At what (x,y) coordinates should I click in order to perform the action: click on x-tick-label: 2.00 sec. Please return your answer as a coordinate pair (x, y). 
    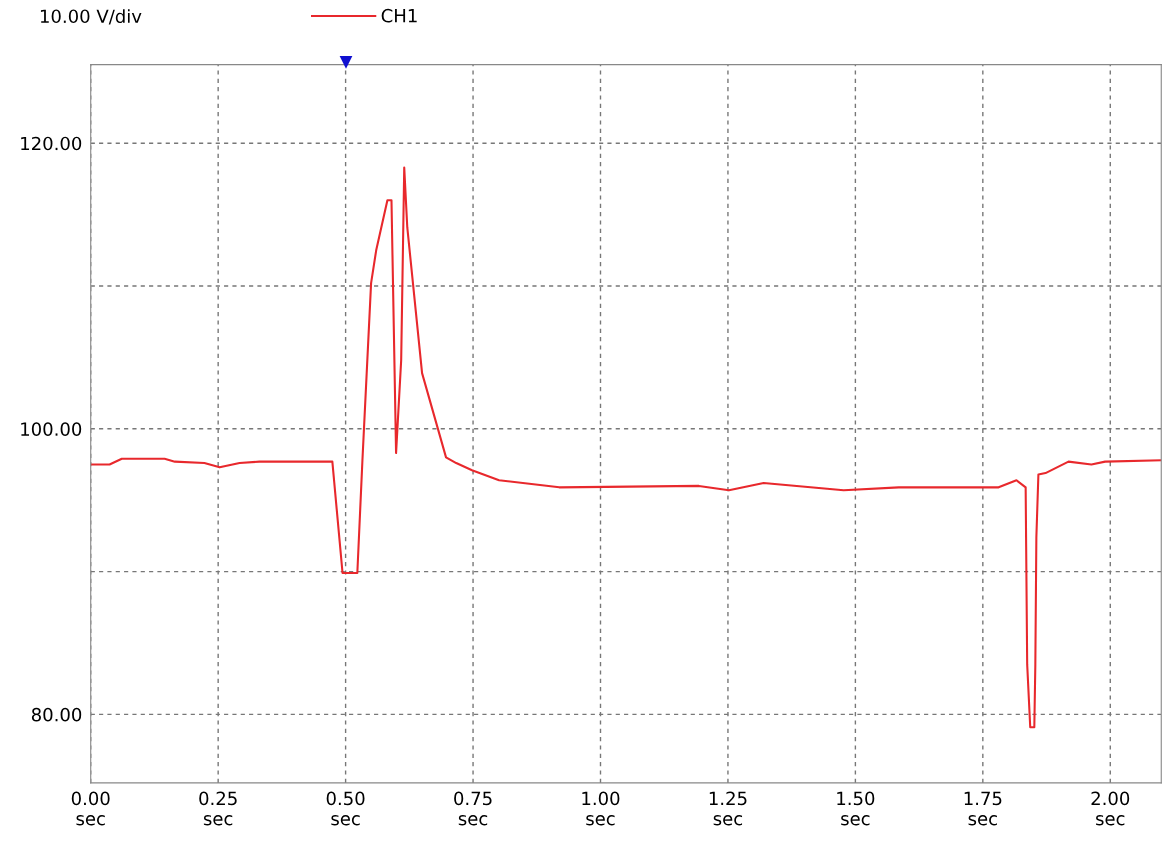
    Looking at the image, I should click on (1110, 808).